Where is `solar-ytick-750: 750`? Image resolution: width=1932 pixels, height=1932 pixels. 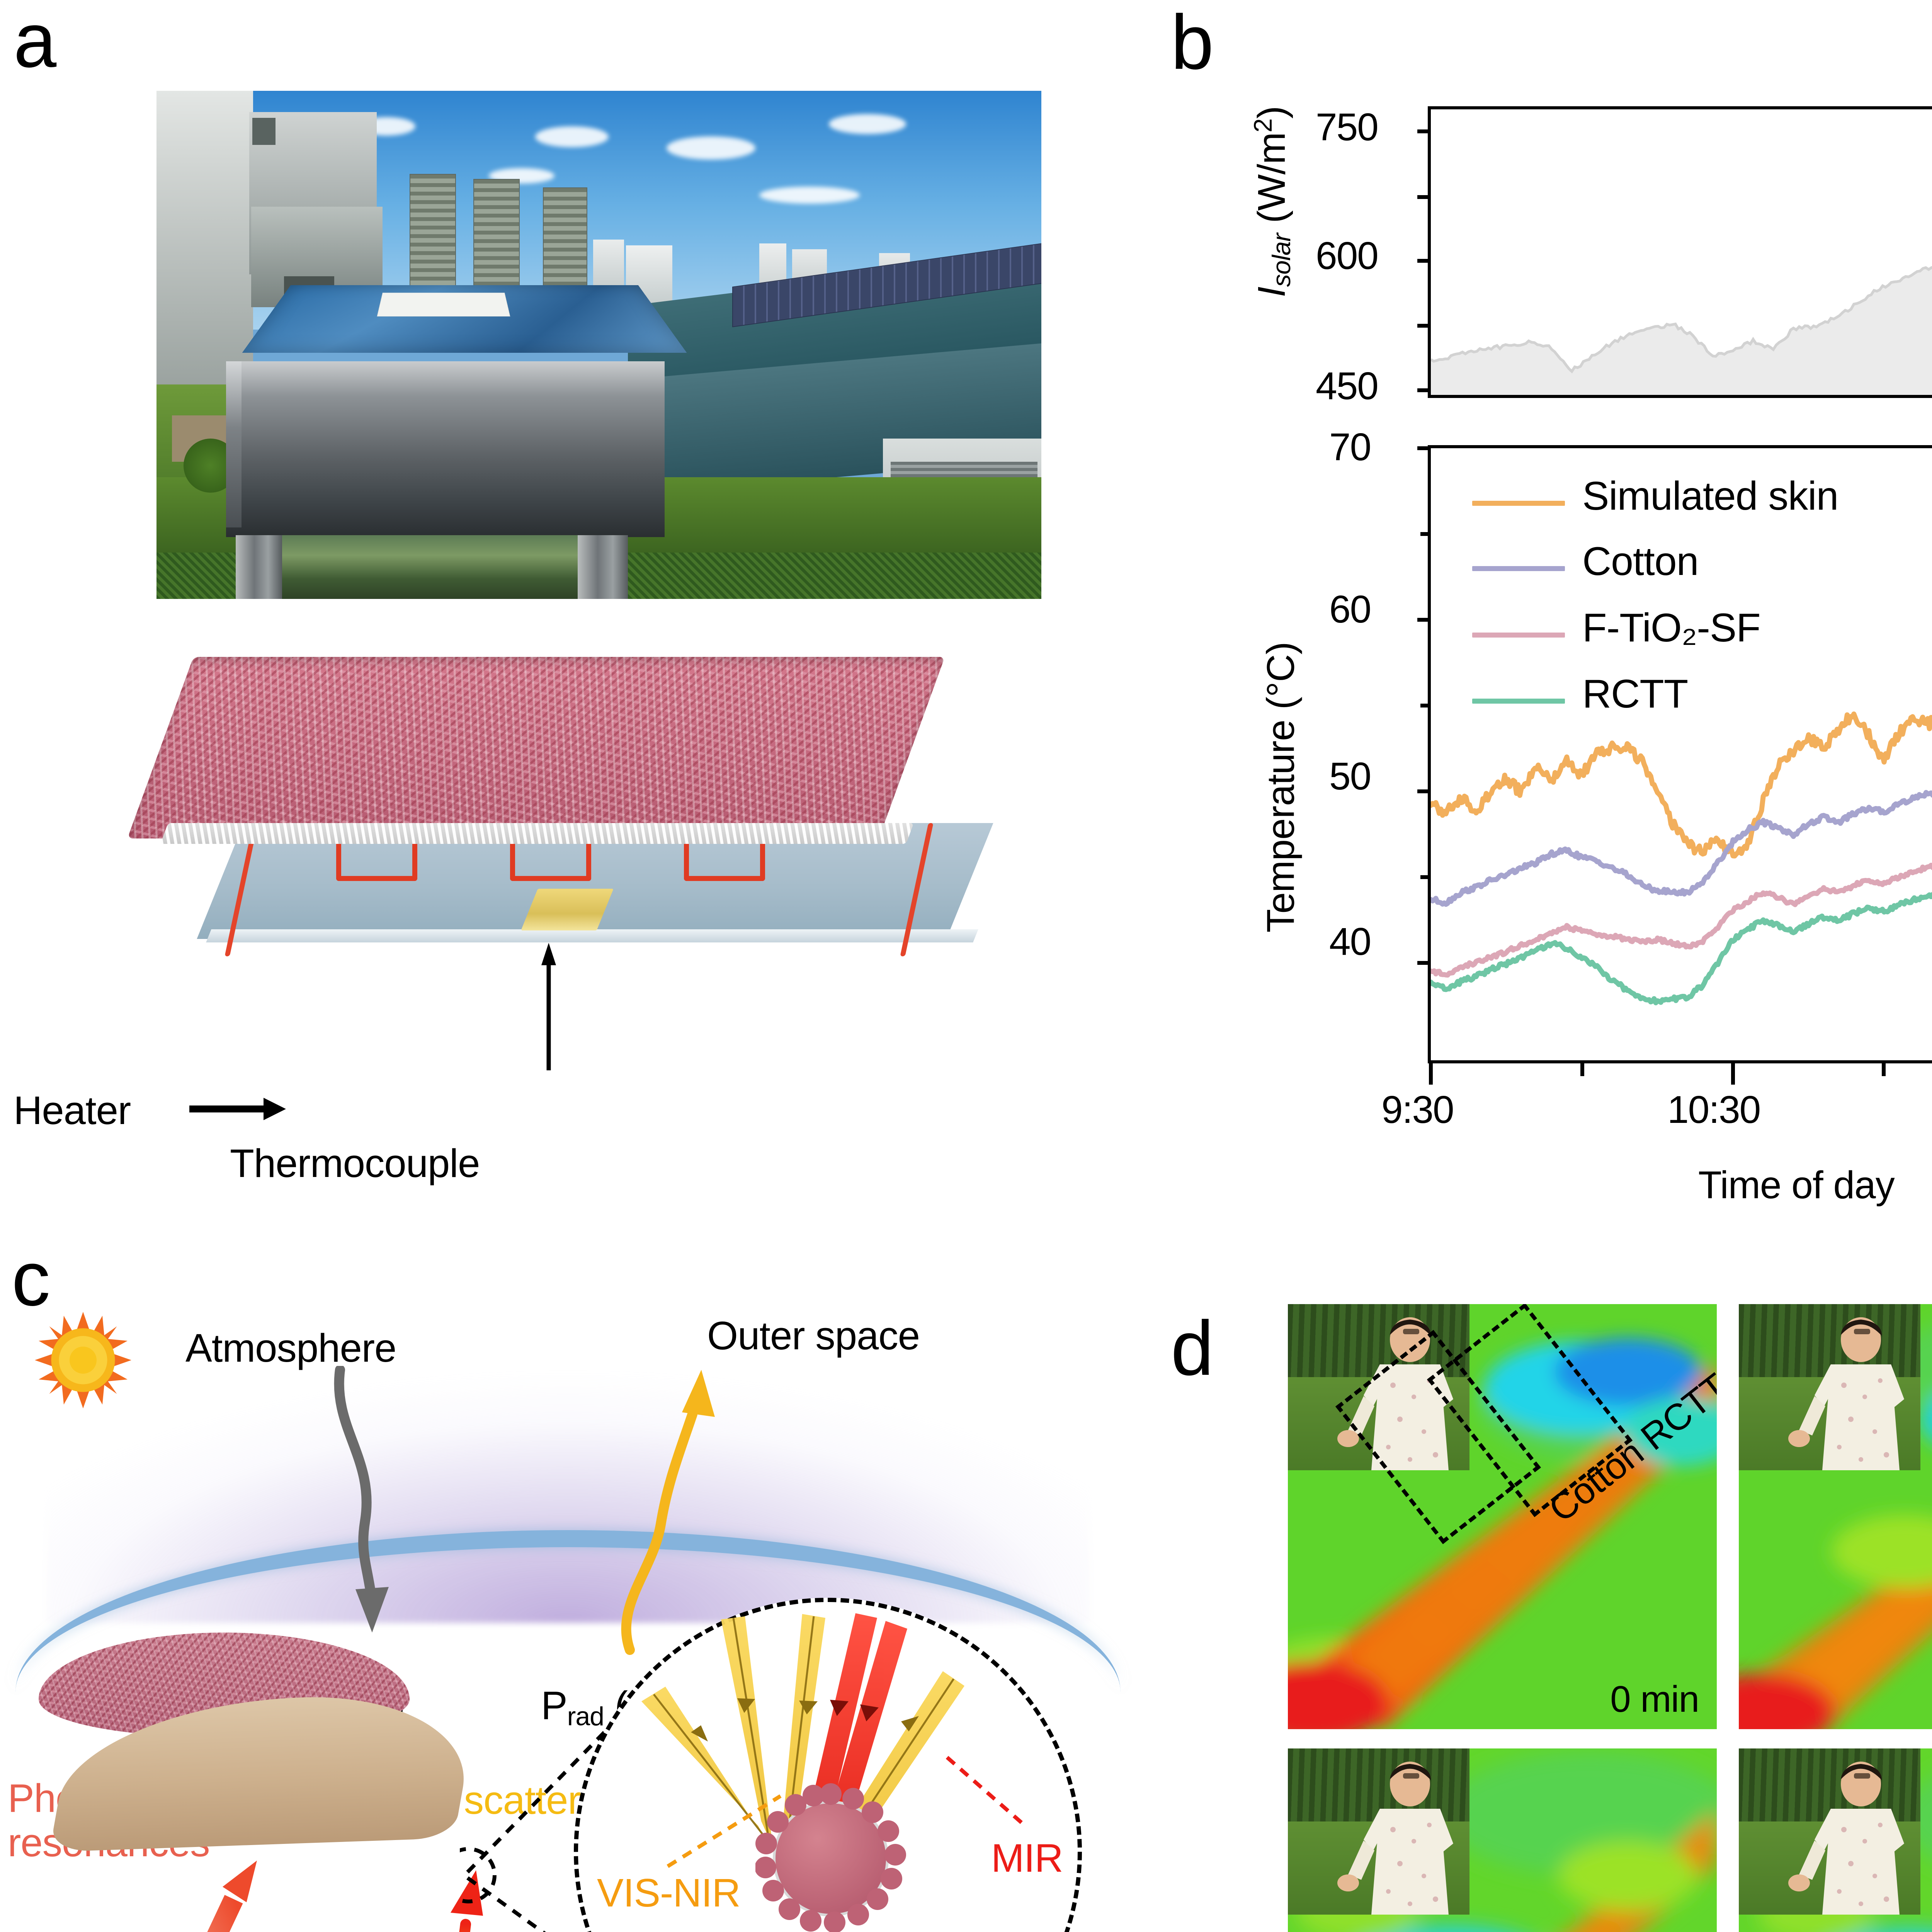 solar-ytick-750: 750 is located at coordinates (1348, 127).